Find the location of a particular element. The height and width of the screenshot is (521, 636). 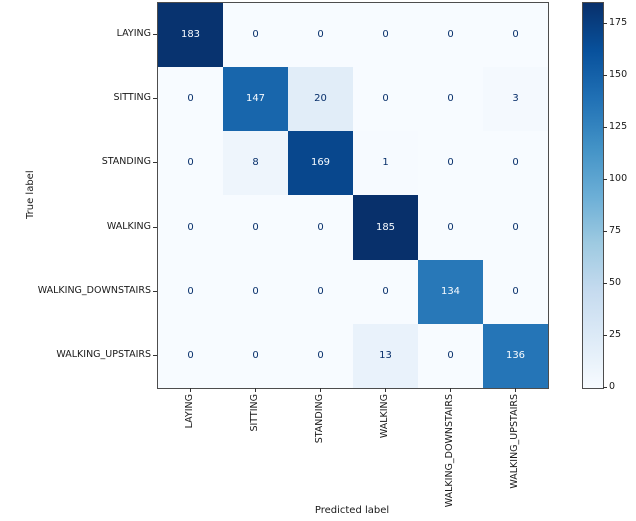

matrix-cell-3-0: 0 is located at coordinates (190, 227).